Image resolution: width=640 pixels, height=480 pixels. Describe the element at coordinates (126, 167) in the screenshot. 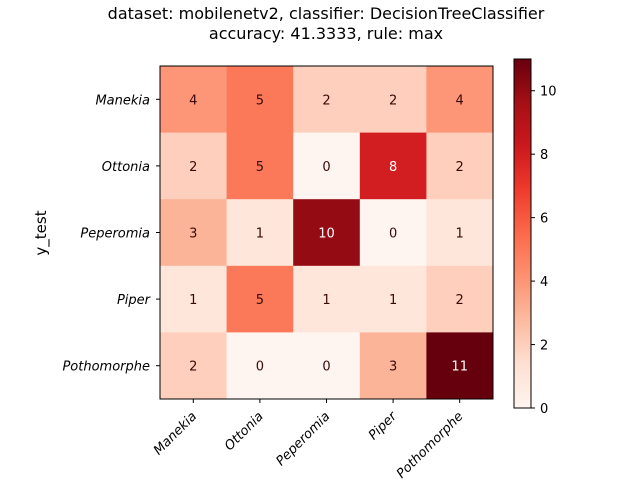

I see `y-tick-label: Ottonia` at that location.